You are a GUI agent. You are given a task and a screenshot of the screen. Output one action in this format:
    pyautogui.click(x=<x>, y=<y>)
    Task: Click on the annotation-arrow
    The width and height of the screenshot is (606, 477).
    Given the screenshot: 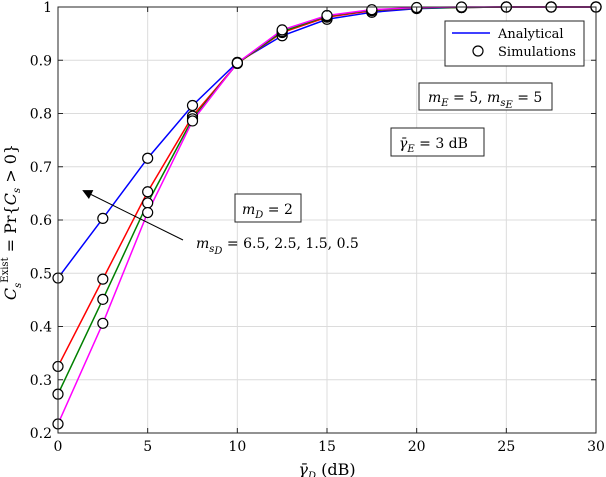 What is the action you would take?
    pyautogui.click(x=133, y=215)
    